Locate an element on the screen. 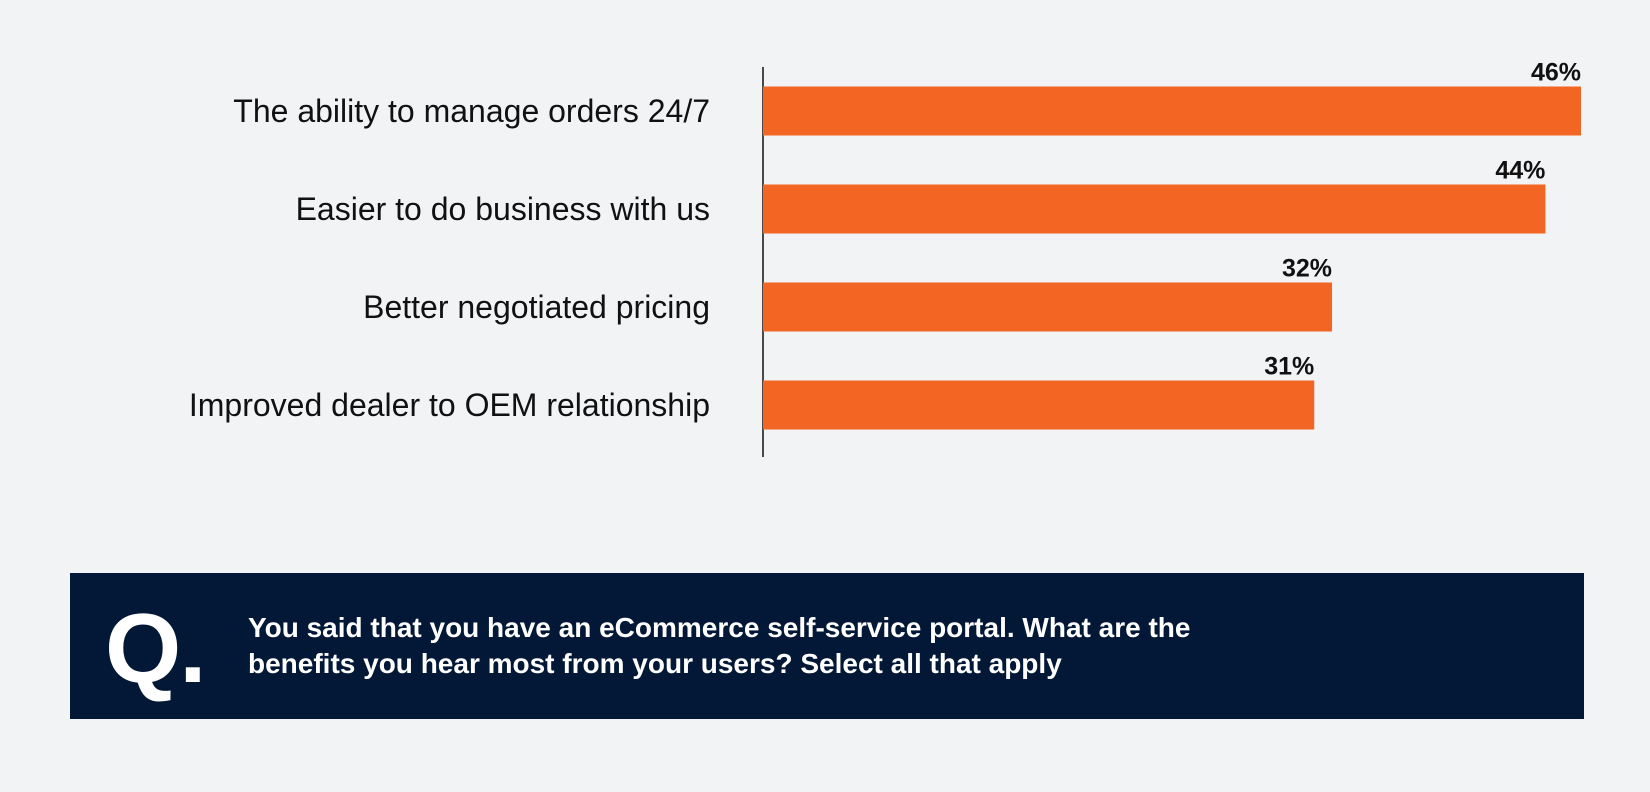  value-label: 44% is located at coordinates (1520, 171).